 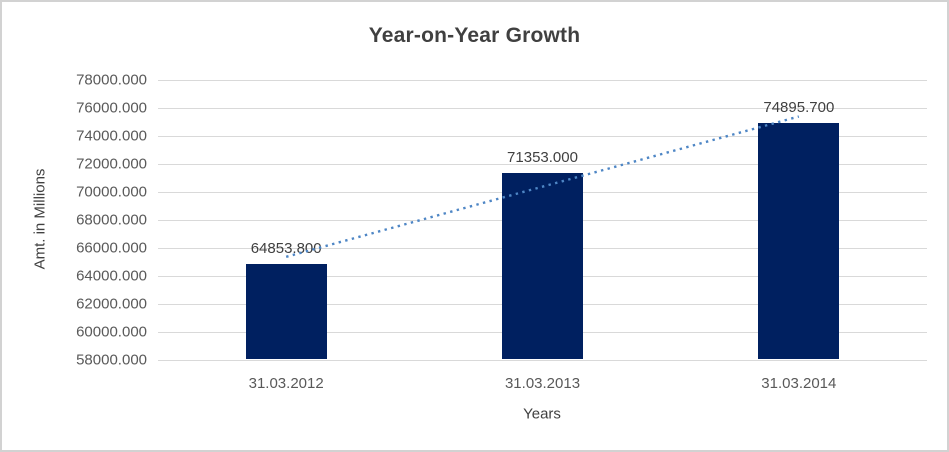 I want to click on x-tick-label: 31.03.2014, so click(x=799, y=383).